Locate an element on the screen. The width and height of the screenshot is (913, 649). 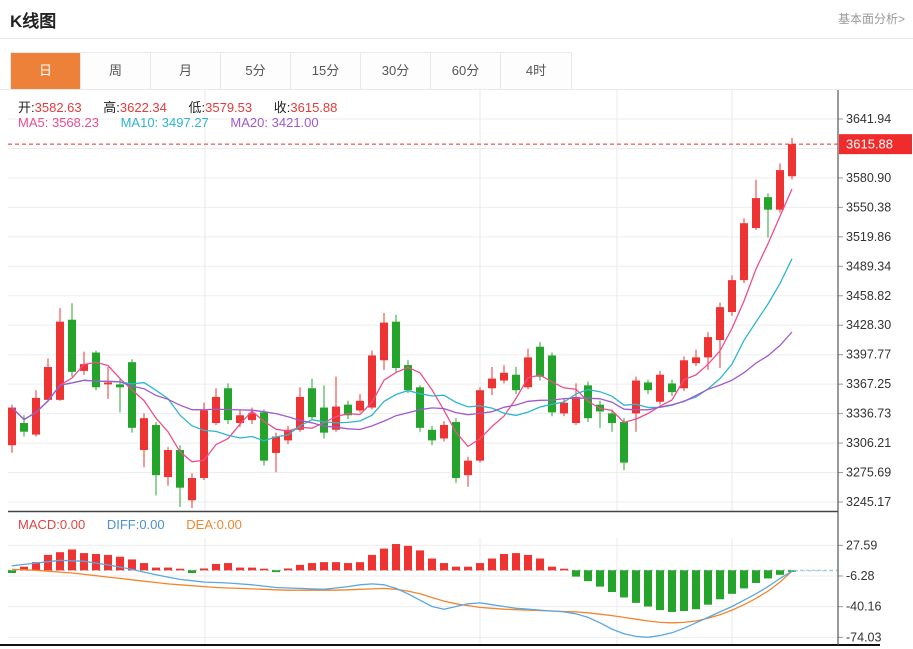
open-value: 3582.63 is located at coordinates (58, 107).